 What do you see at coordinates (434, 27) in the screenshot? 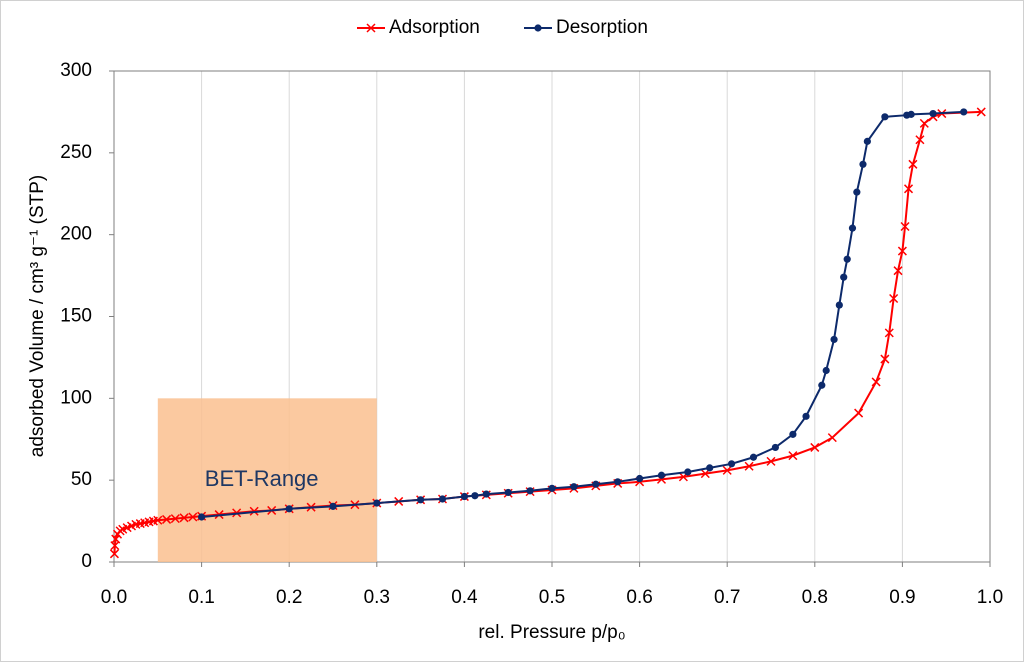
I see `legend-label: Adsorption` at bounding box center [434, 27].